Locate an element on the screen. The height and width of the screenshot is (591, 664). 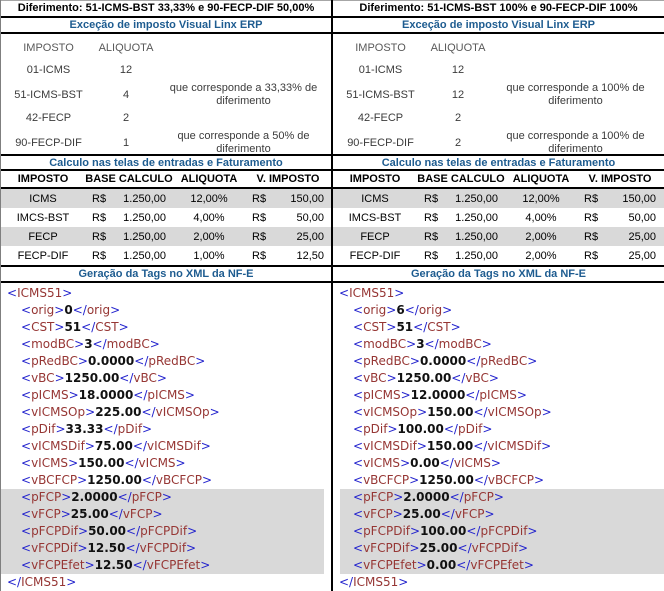
xml-tag-name: vICMS is located at coordinates (472, 463).